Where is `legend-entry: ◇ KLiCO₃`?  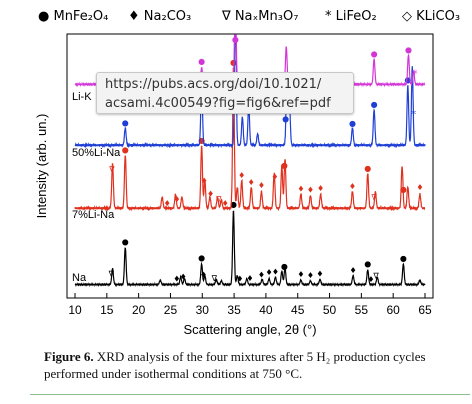
legend-entry: ◇ KLiCO₃ is located at coordinates (431, 16).